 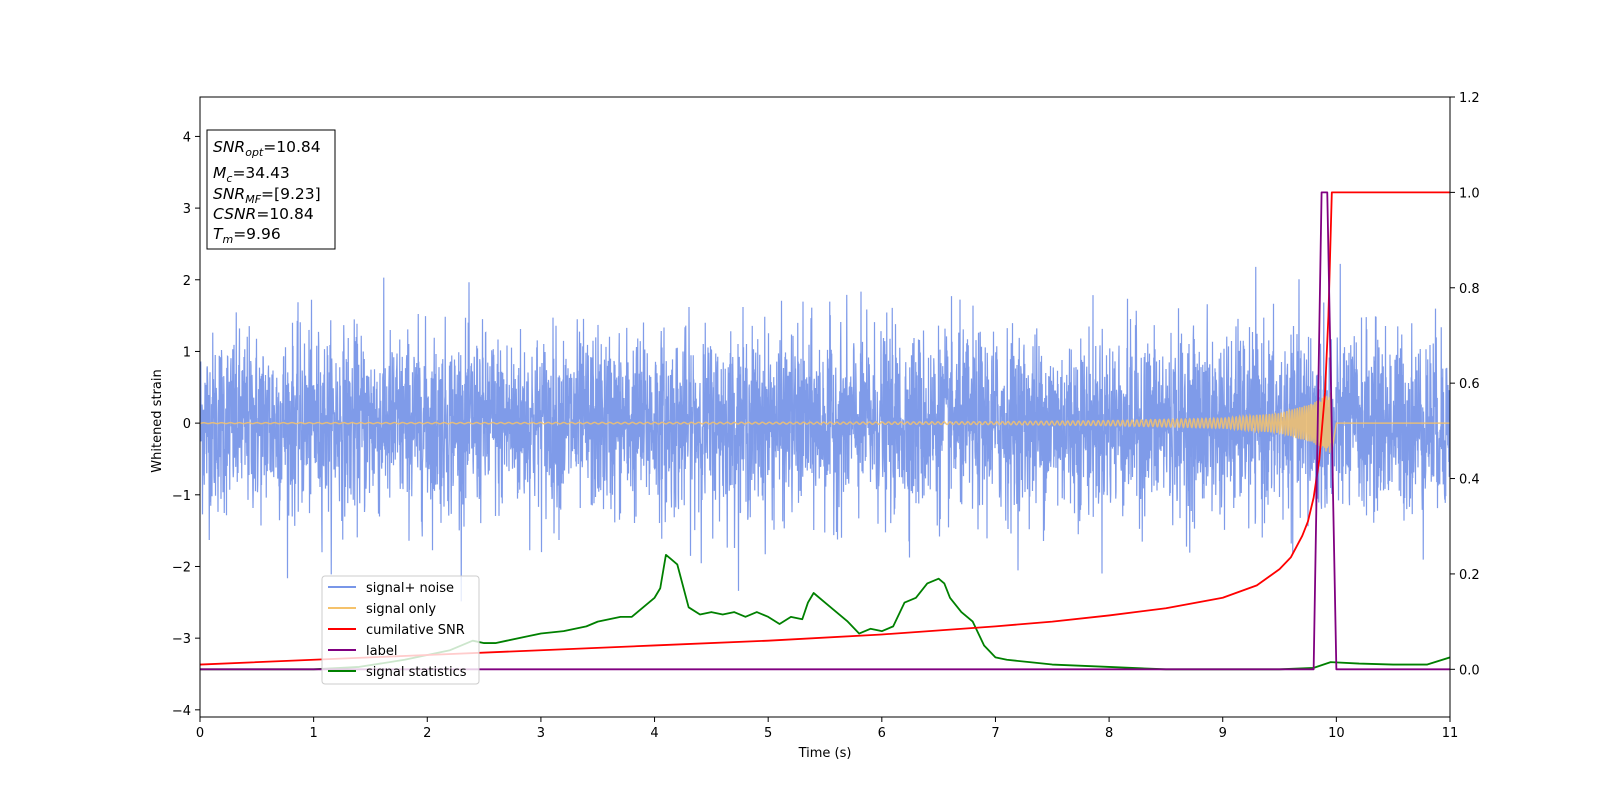 What do you see at coordinates (415, 630) in the screenshot?
I see `legend-label-cumulative-snr: cumilative SNR` at bounding box center [415, 630].